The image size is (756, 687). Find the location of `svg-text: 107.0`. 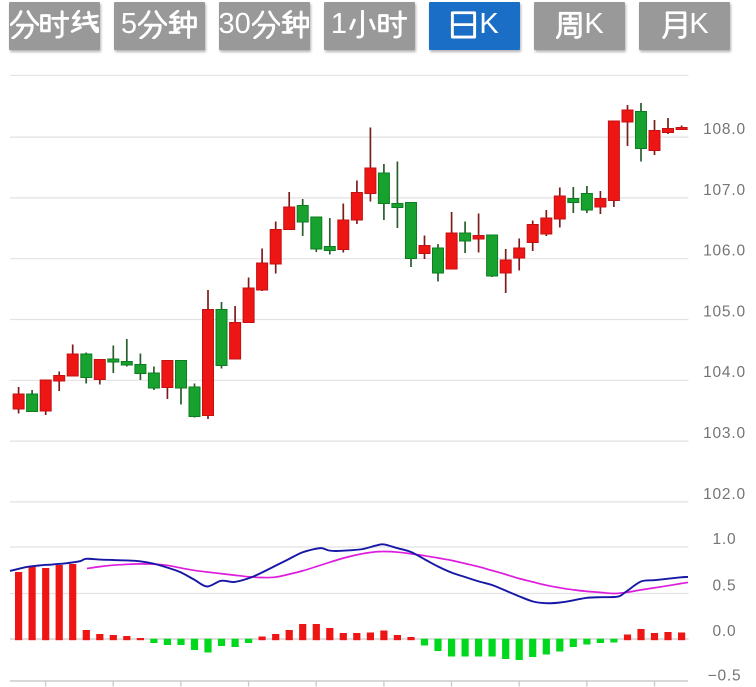

svg-text: 107.0 is located at coordinates (724, 190).